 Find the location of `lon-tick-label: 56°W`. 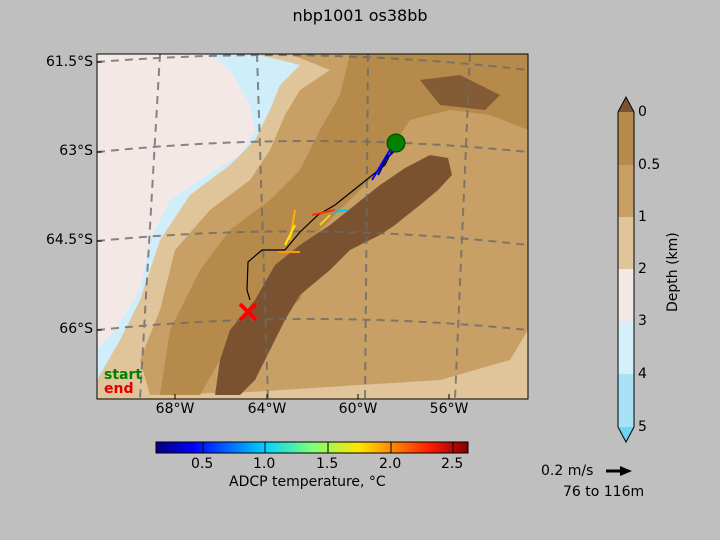

lon-tick-label: 56°W is located at coordinates (449, 409).